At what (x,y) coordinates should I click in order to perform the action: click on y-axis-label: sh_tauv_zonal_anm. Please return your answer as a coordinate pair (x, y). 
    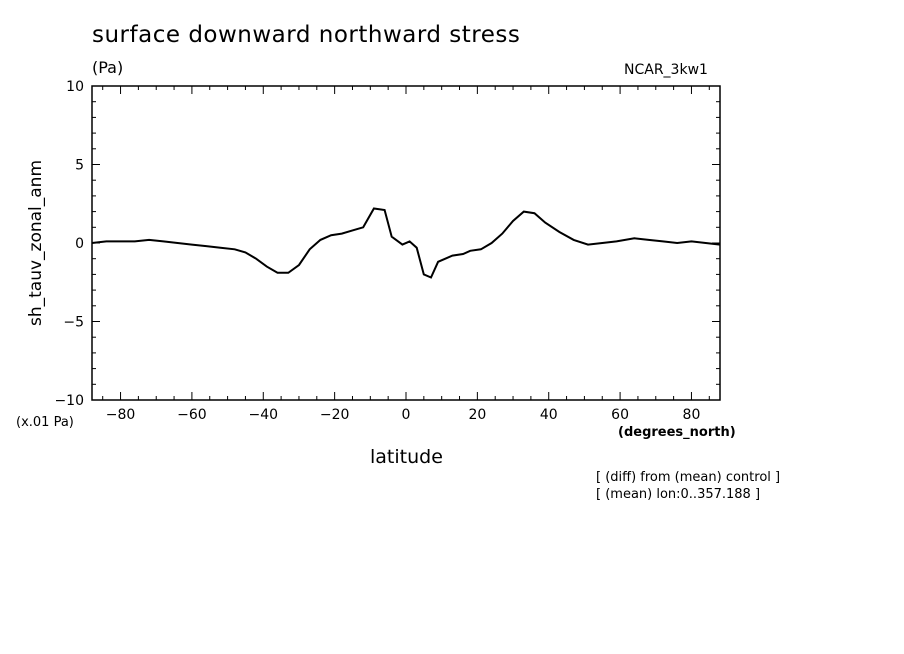
    Looking at the image, I should click on (36, 243).